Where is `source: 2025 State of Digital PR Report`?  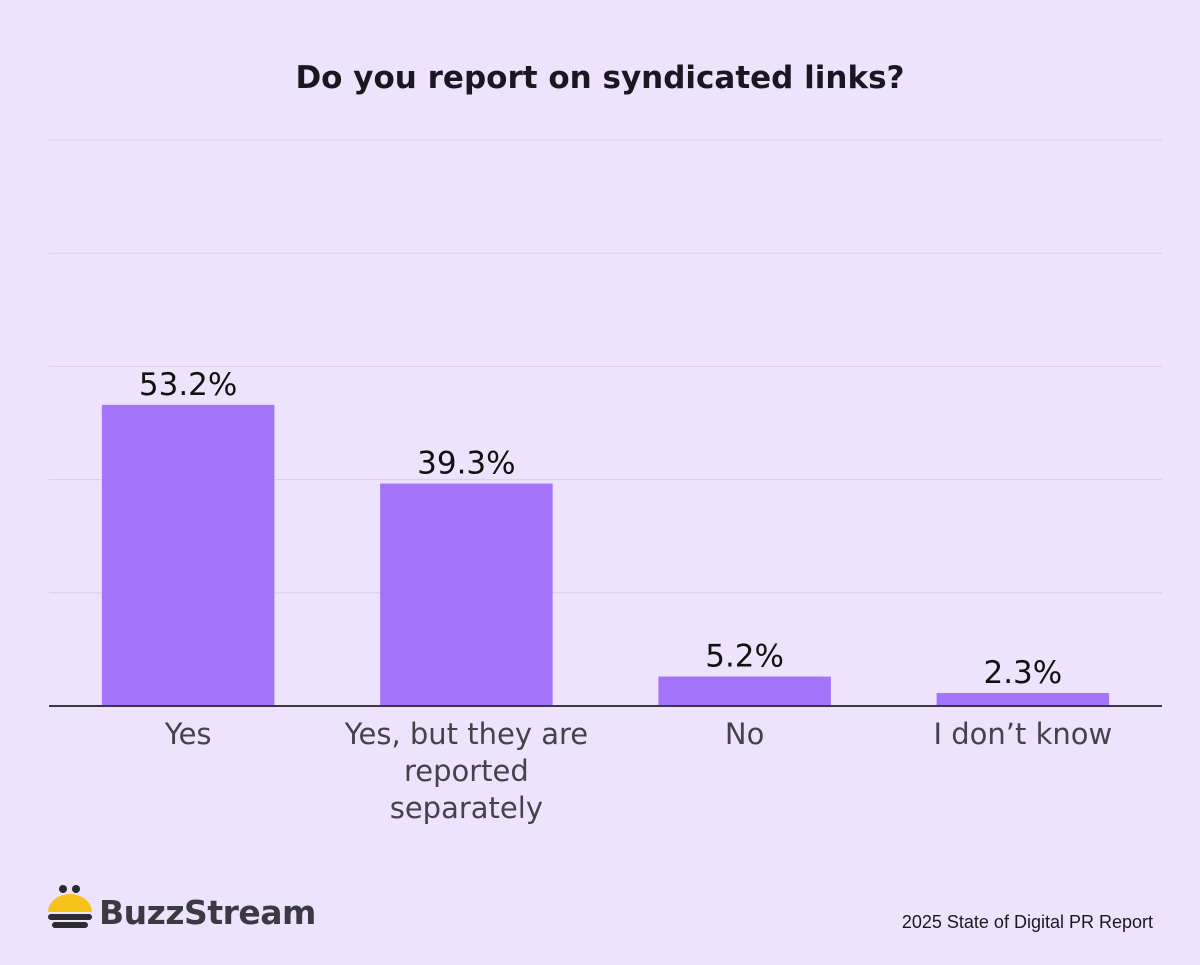
source: 2025 State of Digital PR Report is located at coordinates (1027, 922).